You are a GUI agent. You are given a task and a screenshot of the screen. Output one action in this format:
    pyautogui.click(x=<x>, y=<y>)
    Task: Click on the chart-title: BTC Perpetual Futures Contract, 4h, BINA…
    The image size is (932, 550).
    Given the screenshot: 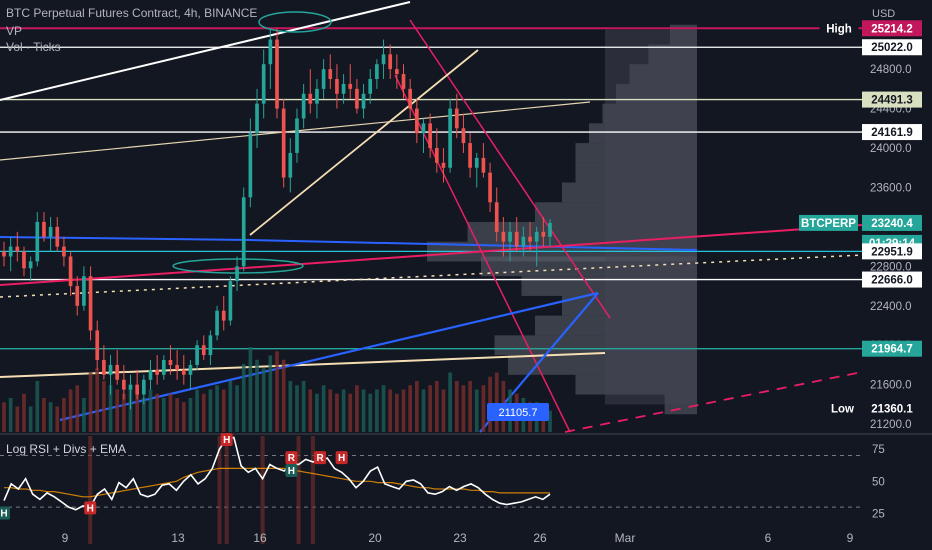 What is the action you would take?
    pyautogui.click(x=132, y=13)
    